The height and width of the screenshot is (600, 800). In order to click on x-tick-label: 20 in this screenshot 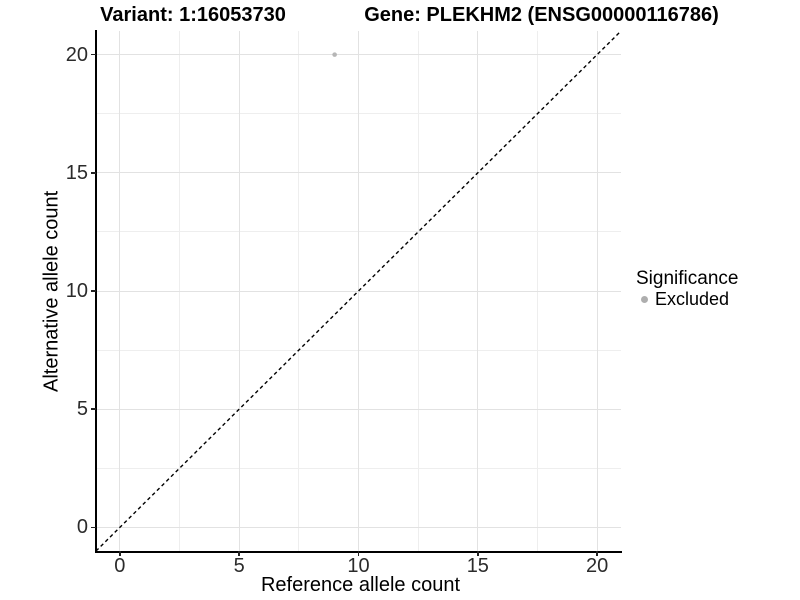, I will do `click(597, 566)`.